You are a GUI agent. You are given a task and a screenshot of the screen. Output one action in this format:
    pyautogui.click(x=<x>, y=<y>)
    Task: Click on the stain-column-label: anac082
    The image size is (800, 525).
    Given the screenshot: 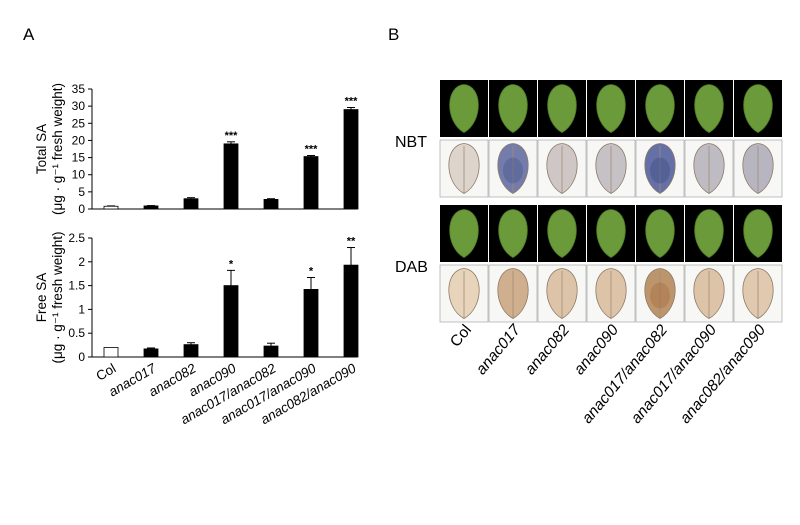 What is the action you would take?
    pyautogui.click(x=547, y=349)
    